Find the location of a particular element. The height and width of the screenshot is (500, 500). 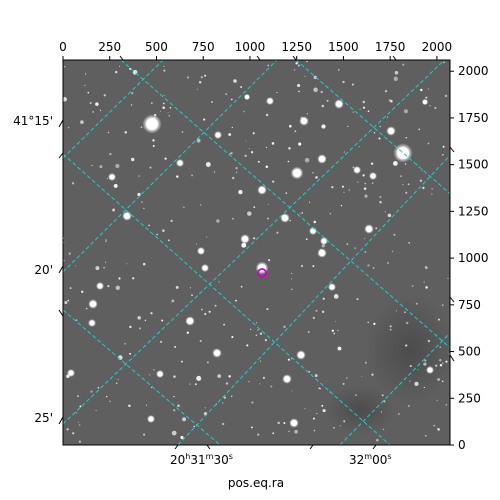

x-axis-label: pos.eq.ra is located at coordinates (256, 483).